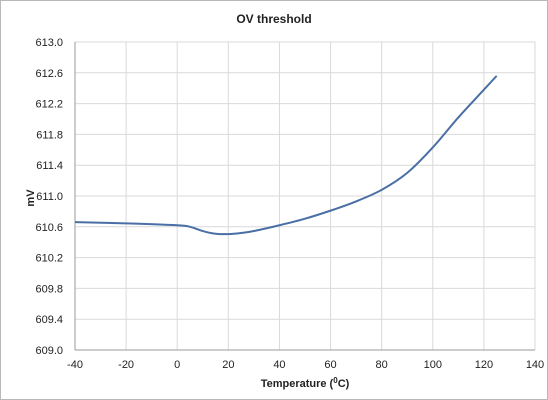 The width and height of the screenshot is (548, 400). Describe the element at coordinates (305, 365) in the screenshot. I see `x-tick-labels: -40 -20 0 20 40 60 80 100 120 140` at that location.